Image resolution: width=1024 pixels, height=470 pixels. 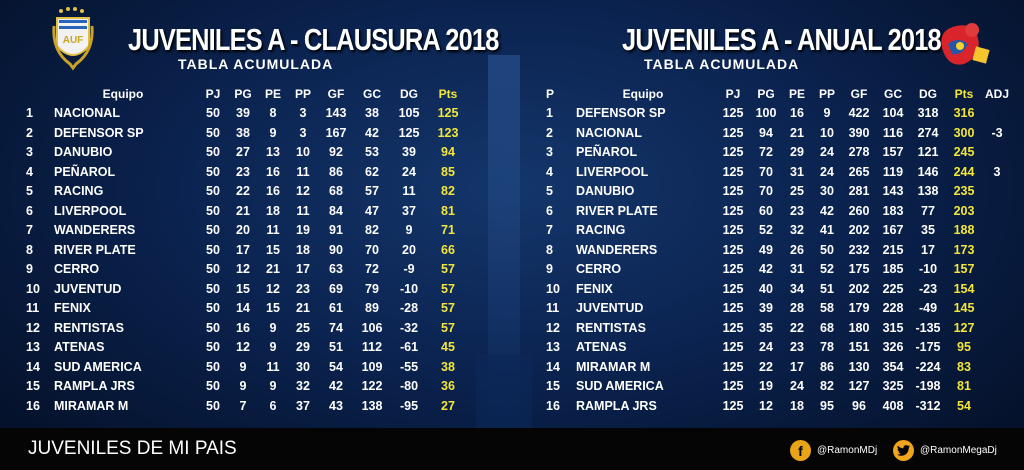 I want to click on right-cell-team: MIRAMAR M, so click(x=613, y=366).